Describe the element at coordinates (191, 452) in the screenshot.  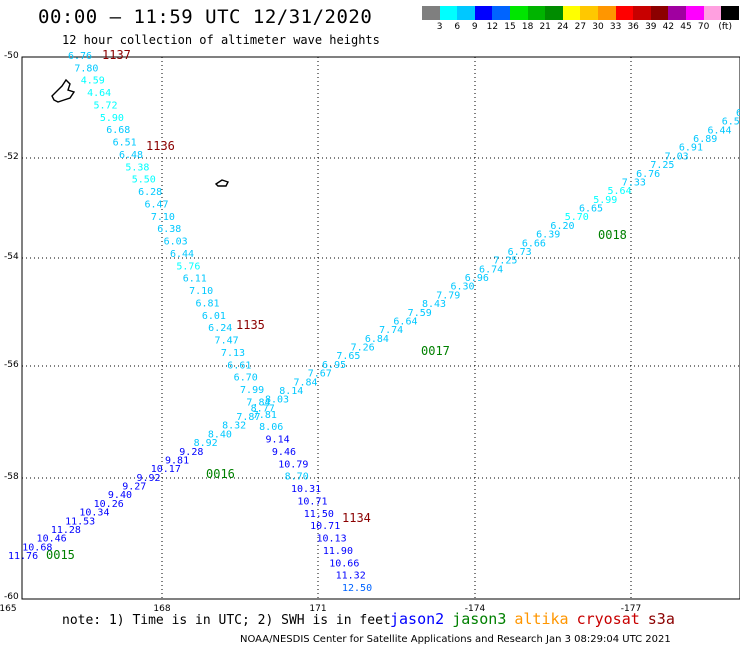
I see `wave-height-value: 9.28` at that location.